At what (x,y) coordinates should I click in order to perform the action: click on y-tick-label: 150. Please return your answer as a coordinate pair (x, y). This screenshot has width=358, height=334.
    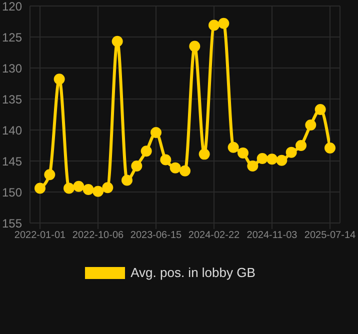
    Looking at the image, I should click on (12, 192).